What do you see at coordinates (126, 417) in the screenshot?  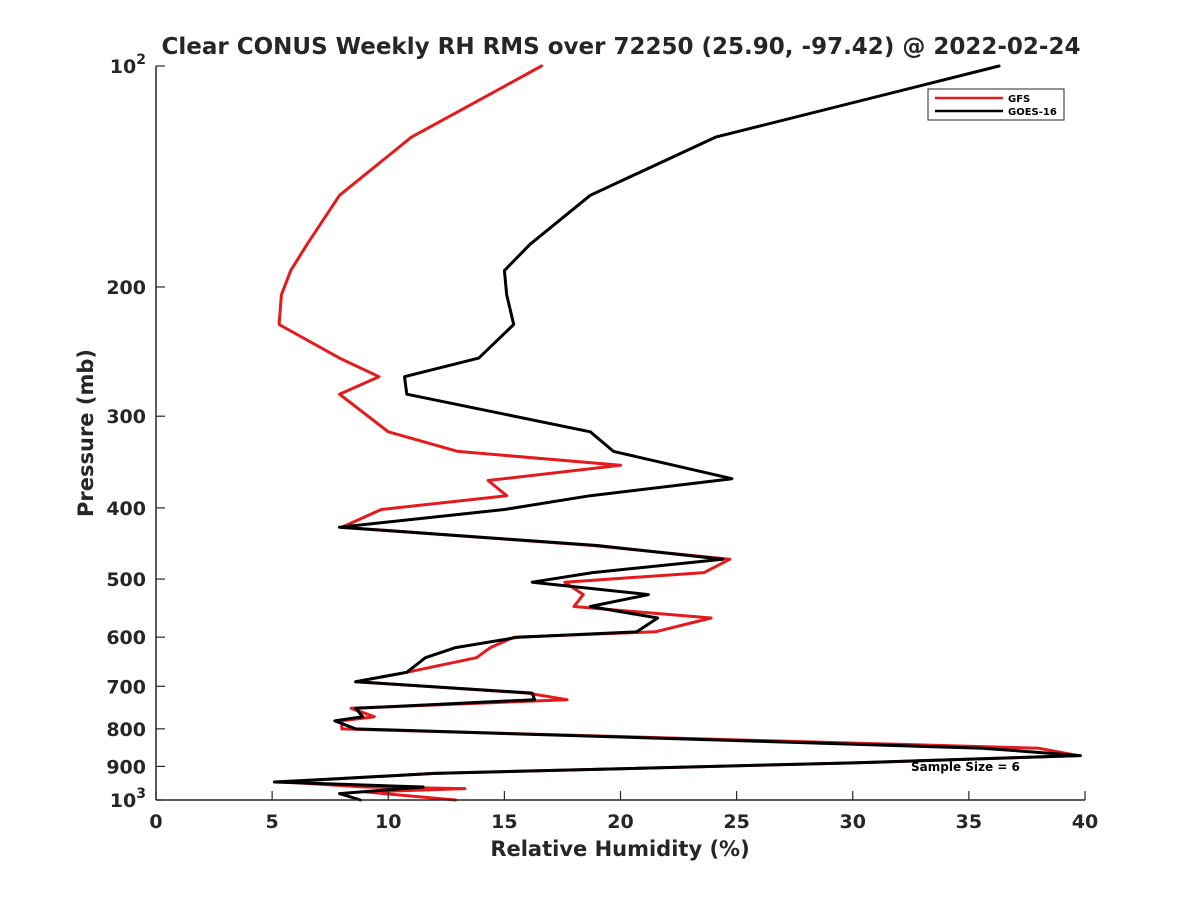 I see `y-tick-label: 300` at bounding box center [126, 417].